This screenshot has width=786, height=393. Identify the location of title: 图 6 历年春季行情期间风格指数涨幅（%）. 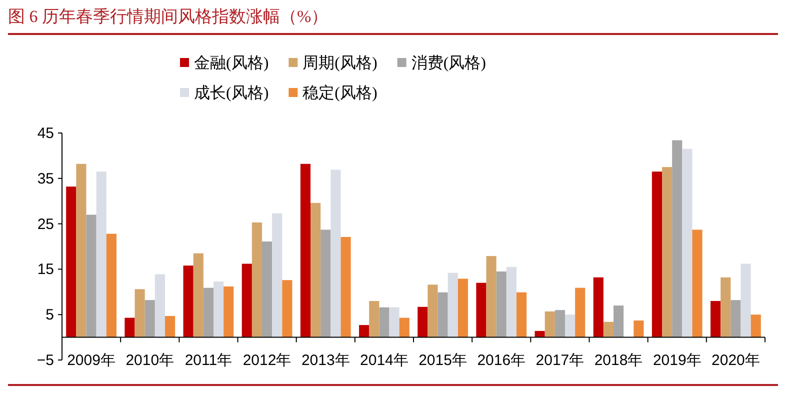
(168, 16).